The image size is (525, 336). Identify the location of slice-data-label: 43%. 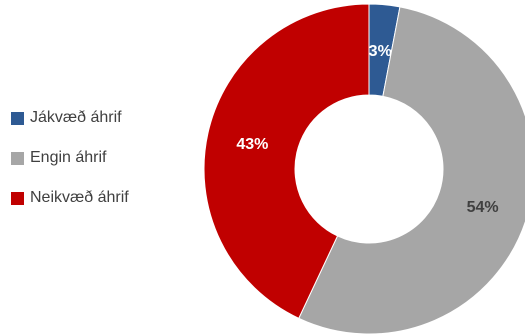
(252, 144).